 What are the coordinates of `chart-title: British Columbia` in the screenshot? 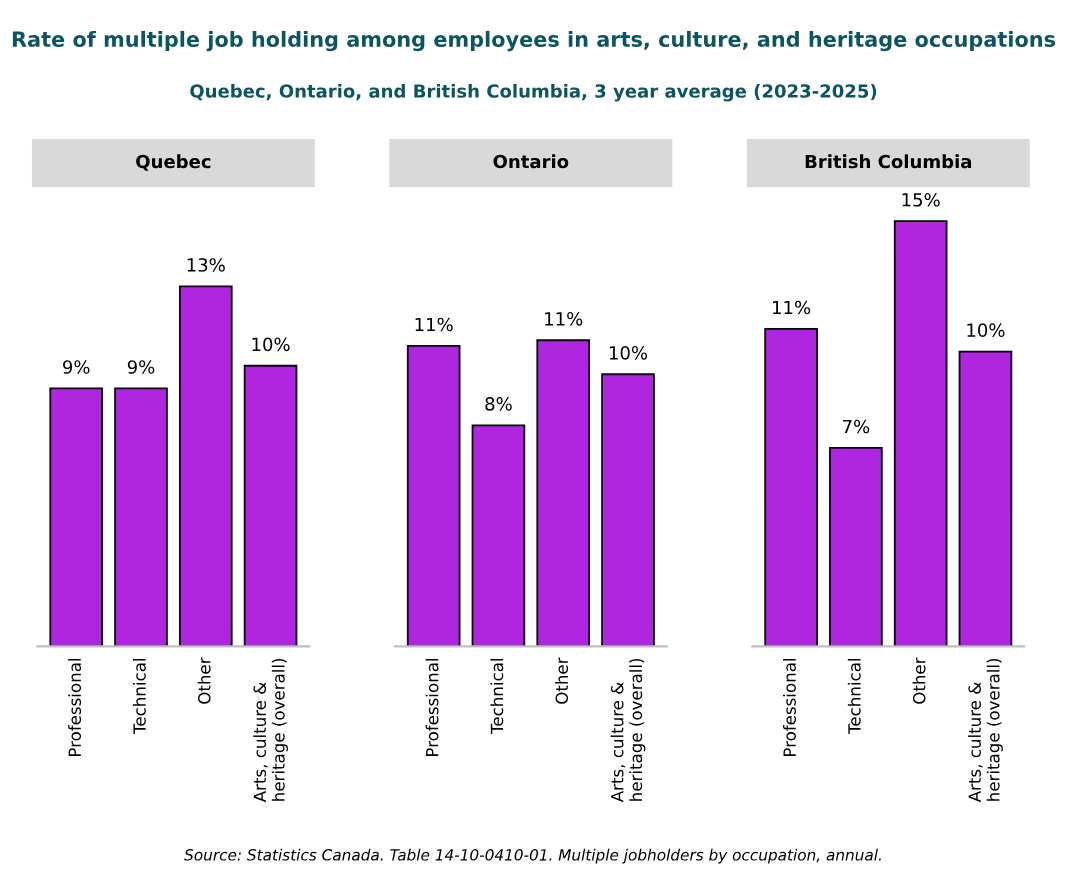 It's located at (888, 161).